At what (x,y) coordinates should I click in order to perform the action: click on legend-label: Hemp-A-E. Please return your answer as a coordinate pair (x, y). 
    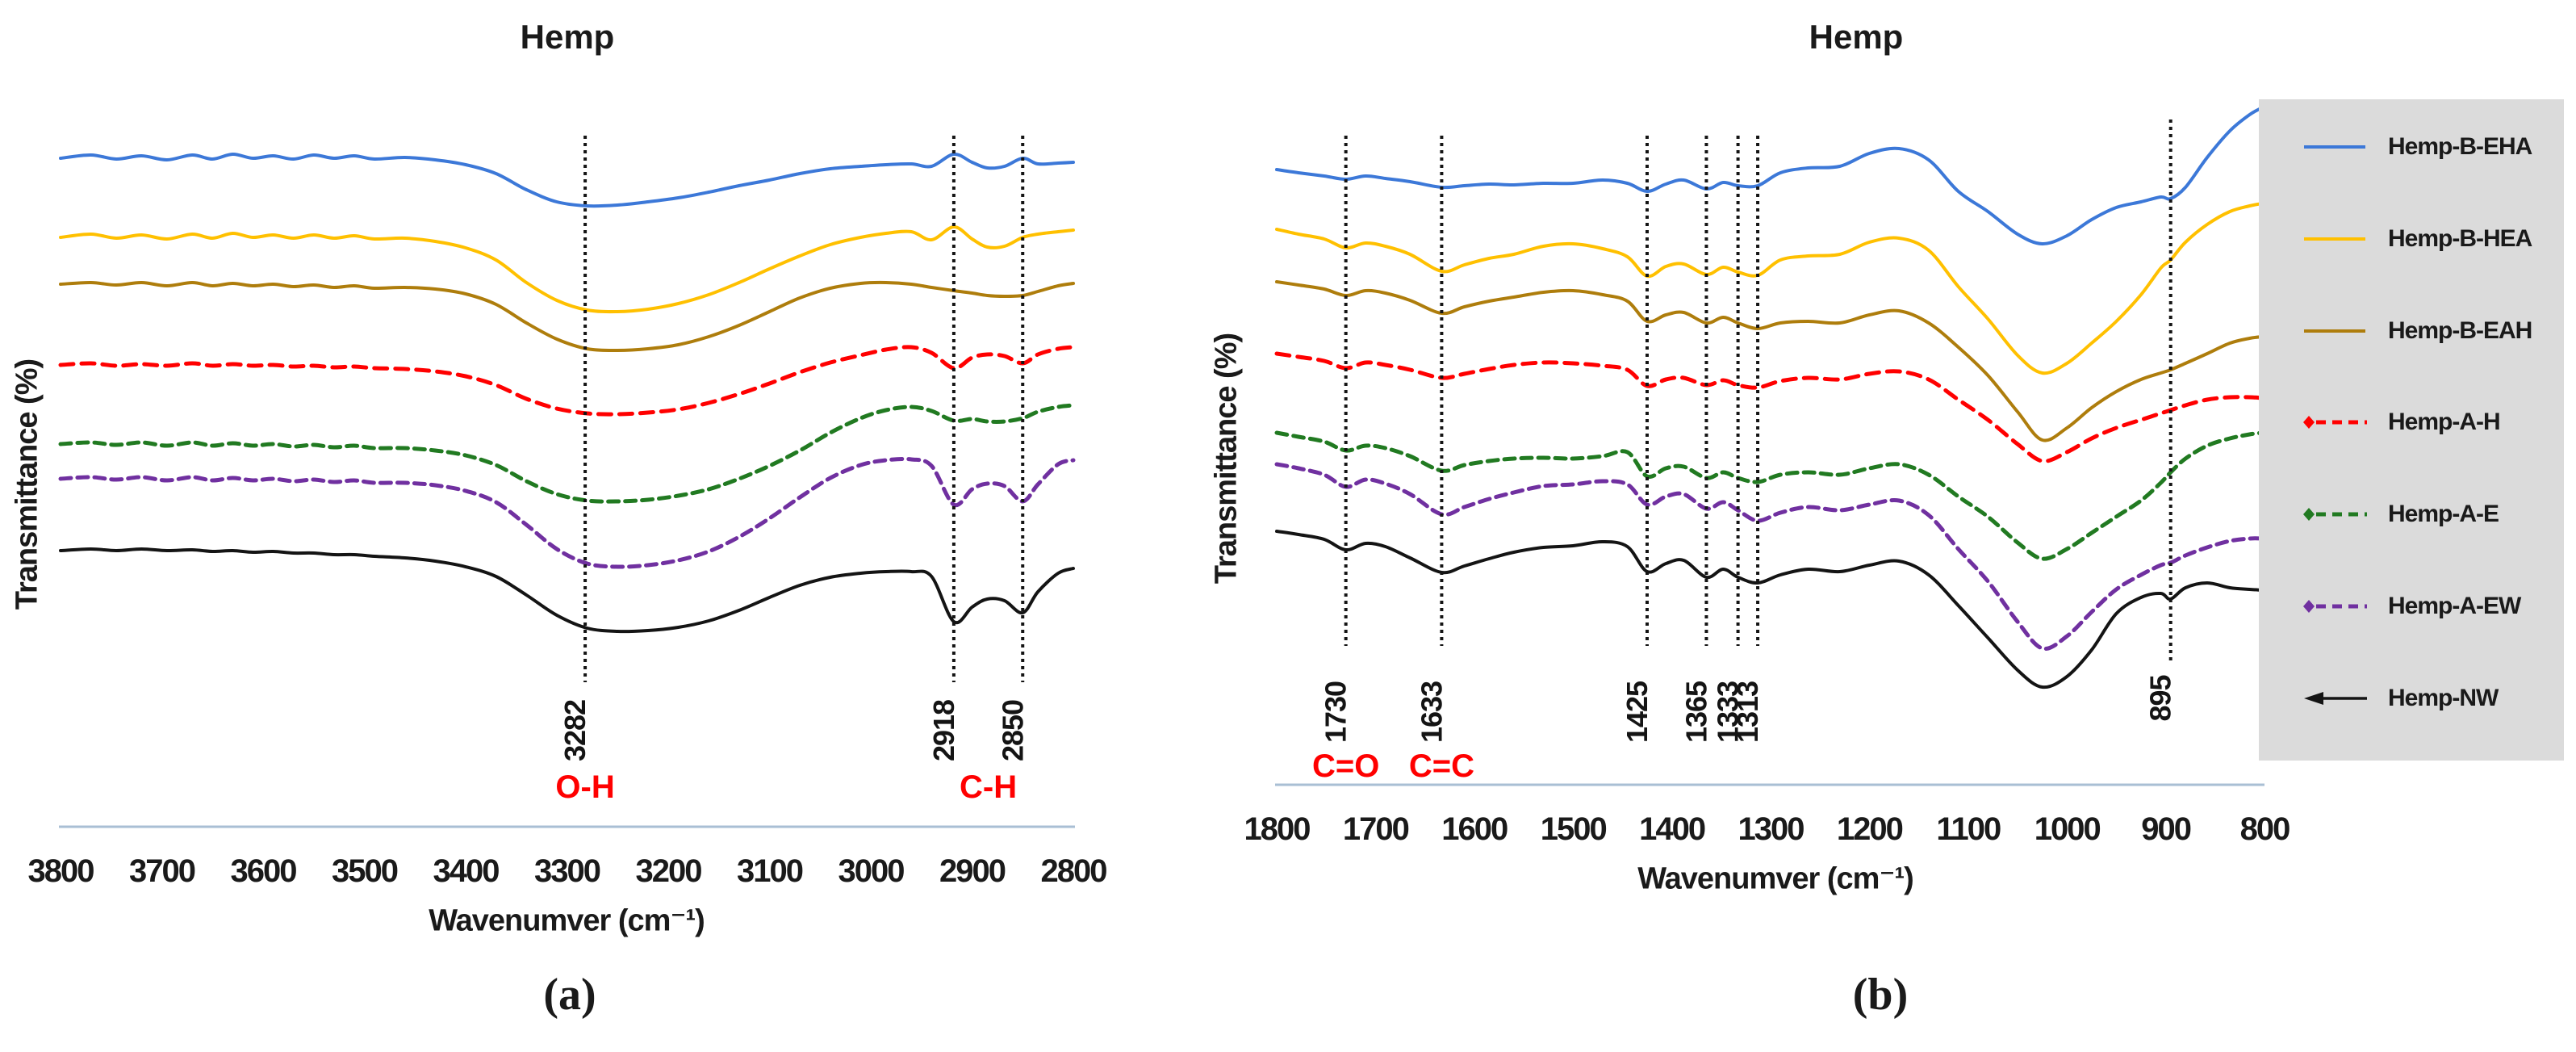
    Looking at the image, I should click on (2443, 514).